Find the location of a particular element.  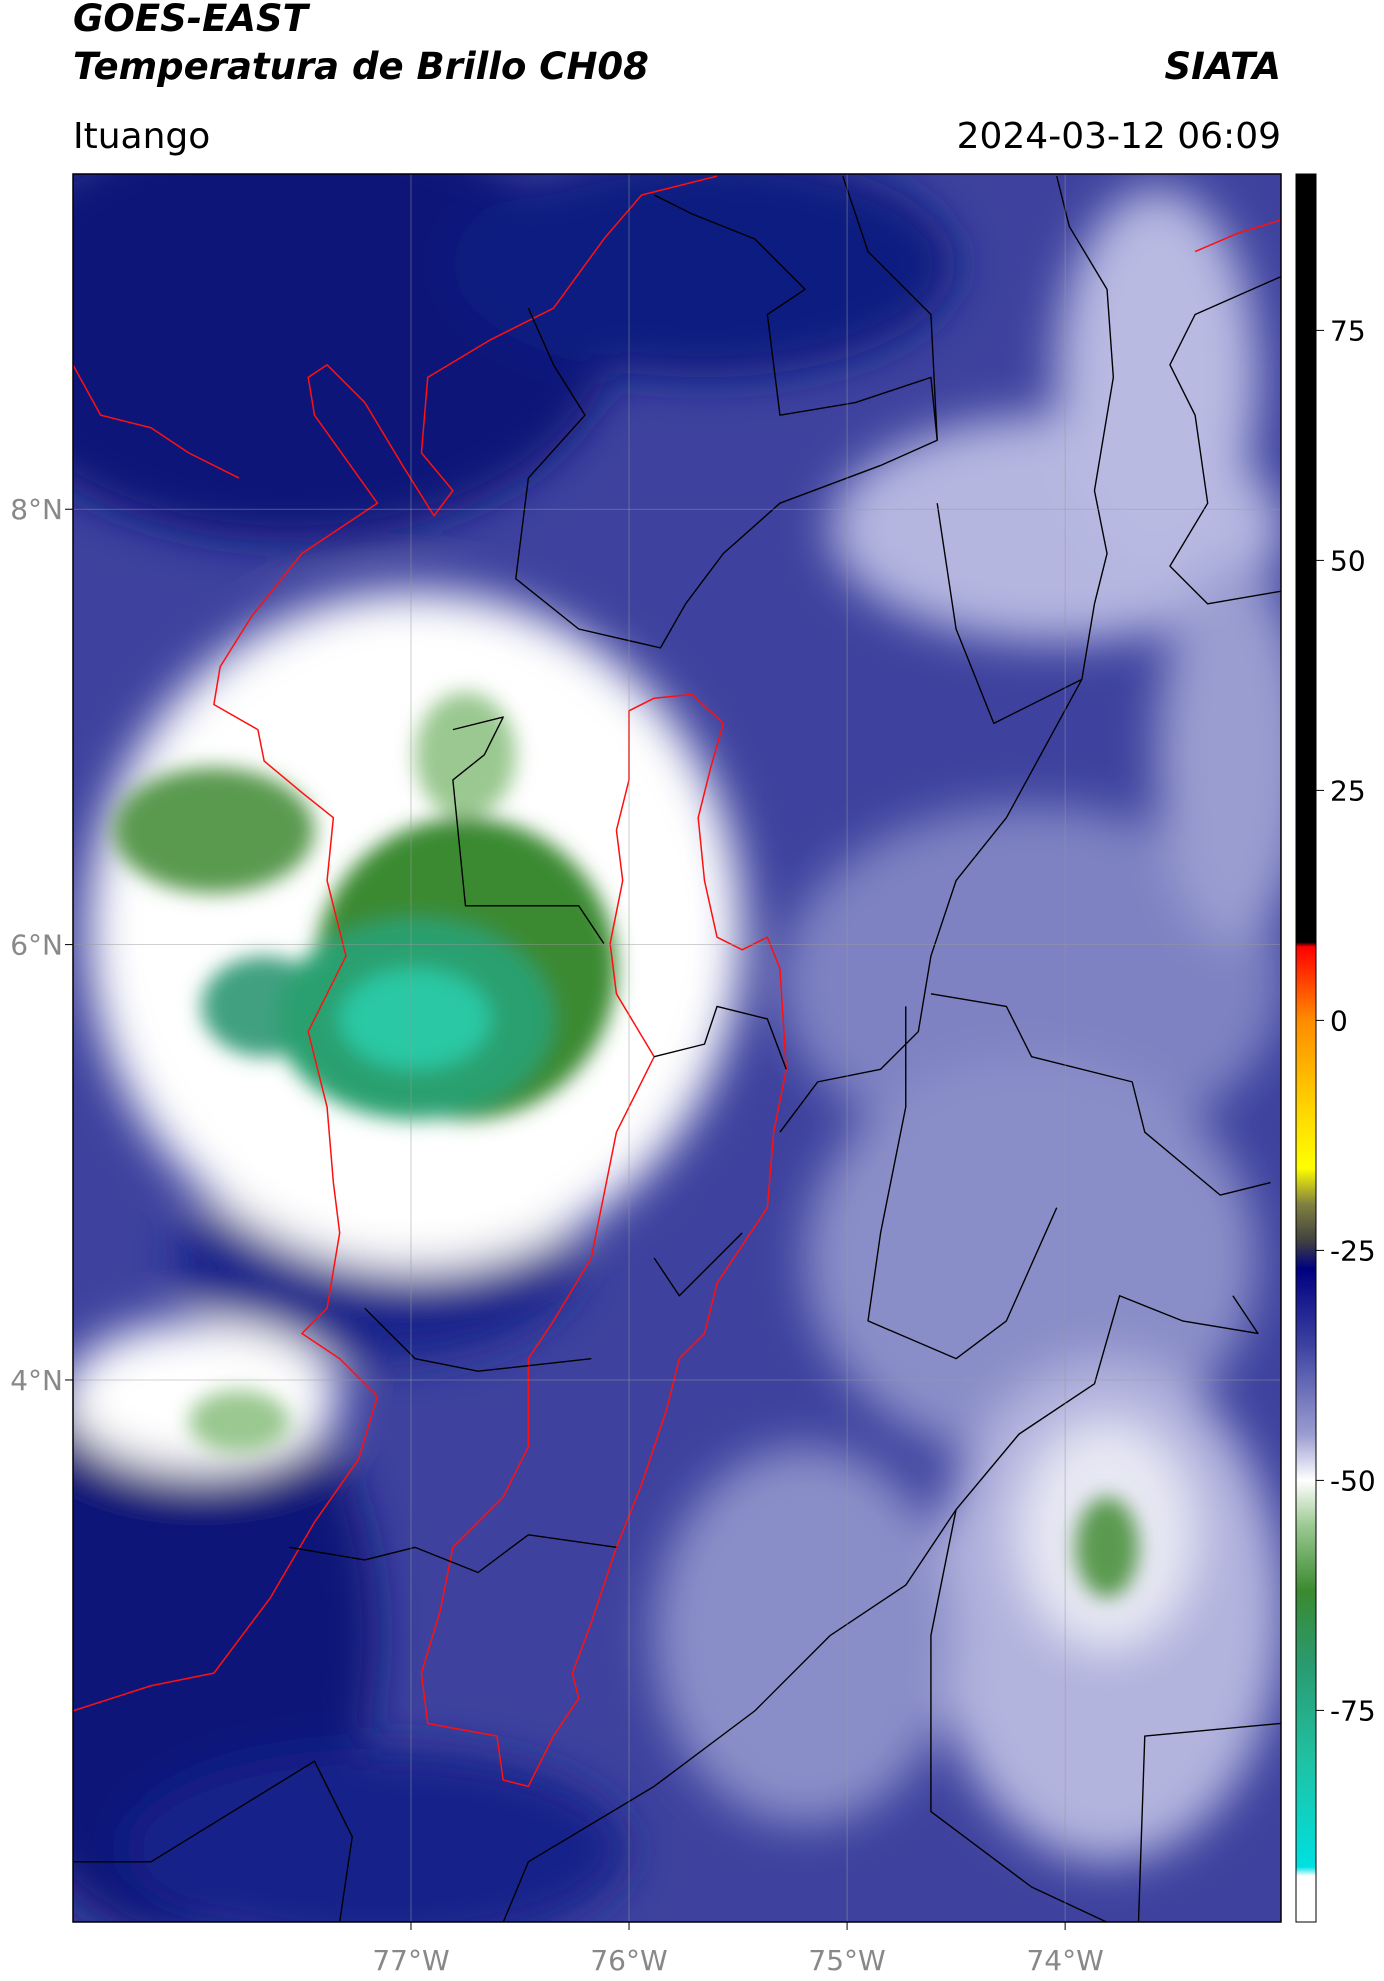

subtitle: Temperatura de Brillo CH08 is located at coordinates (361, 66).